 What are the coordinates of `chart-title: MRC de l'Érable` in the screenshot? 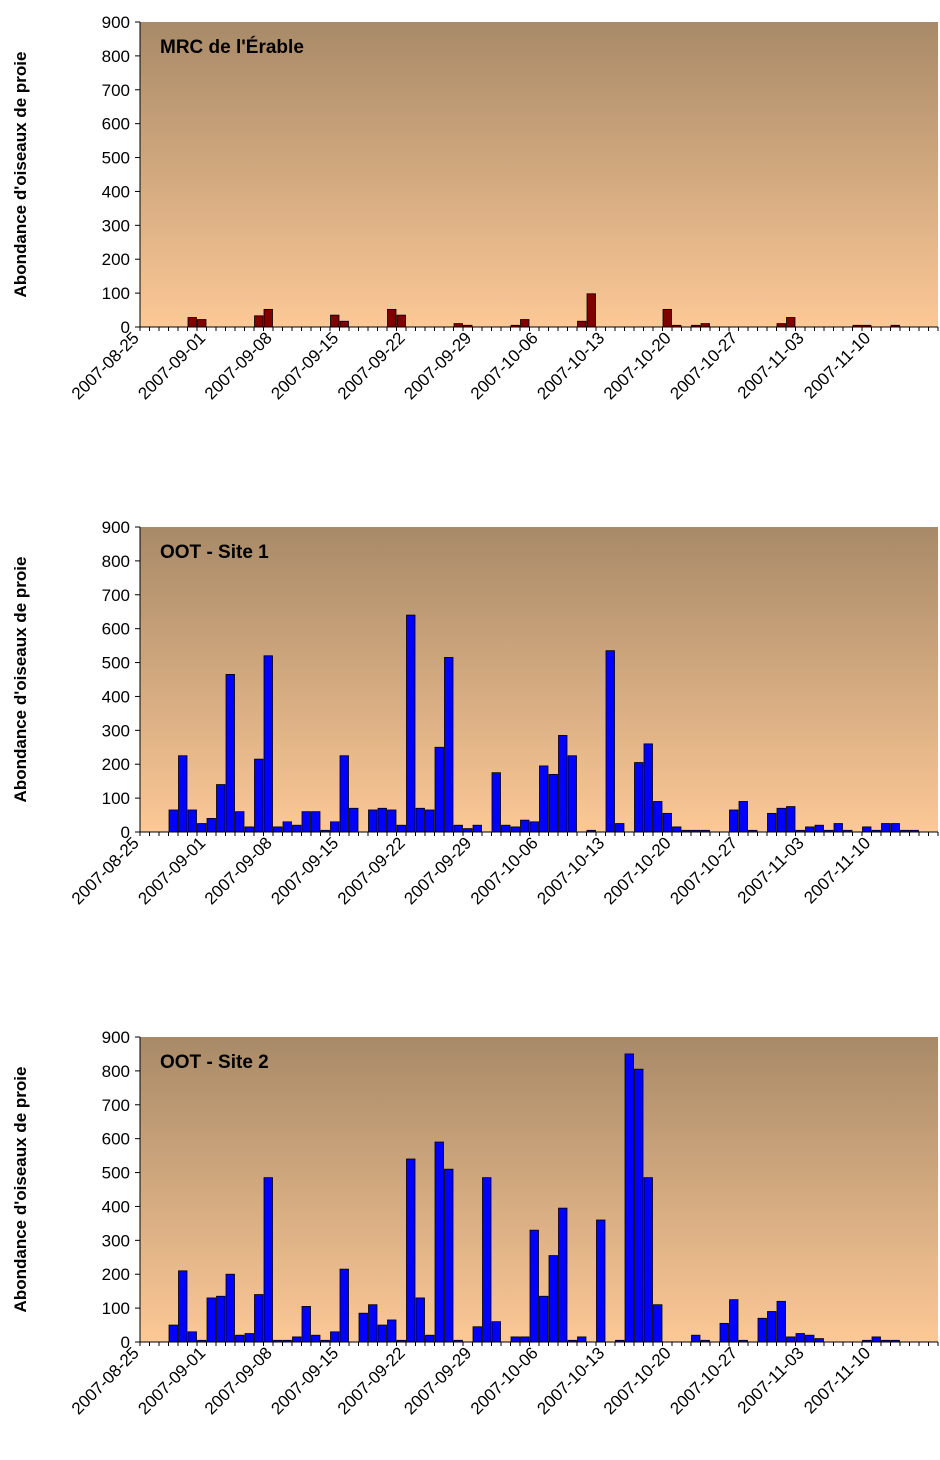 It's located at (232, 47).